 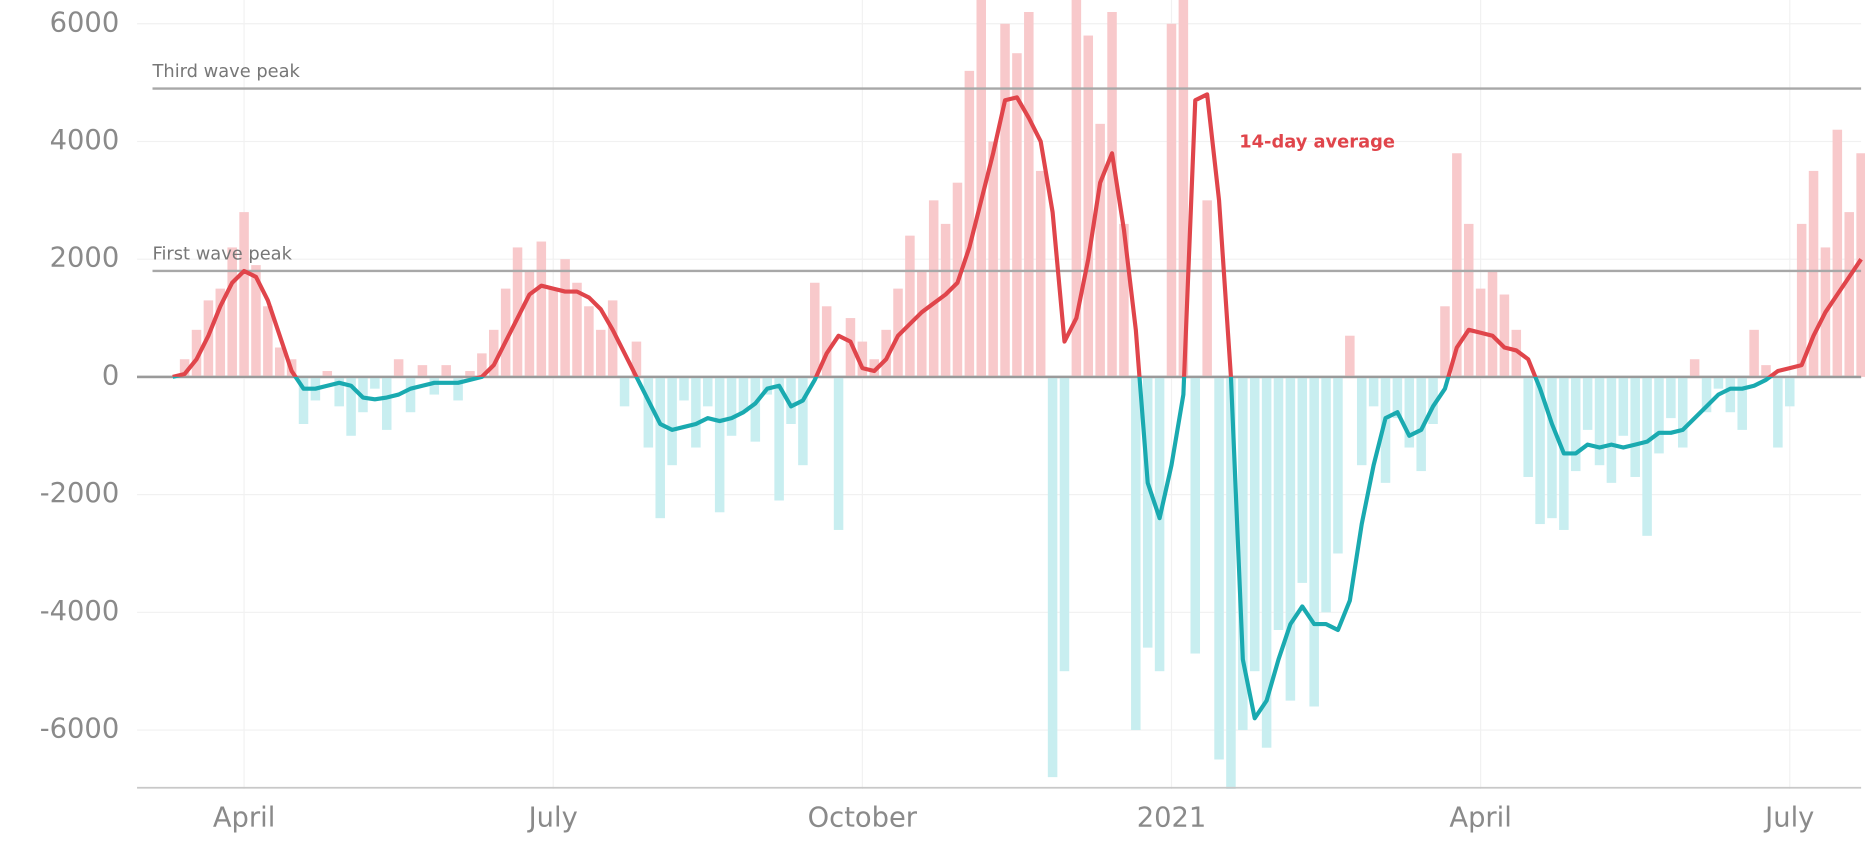 What do you see at coordinates (1317, 142) in the screenshot?
I see `line-annotation: 14-day average` at bounding box center [1317, 142].